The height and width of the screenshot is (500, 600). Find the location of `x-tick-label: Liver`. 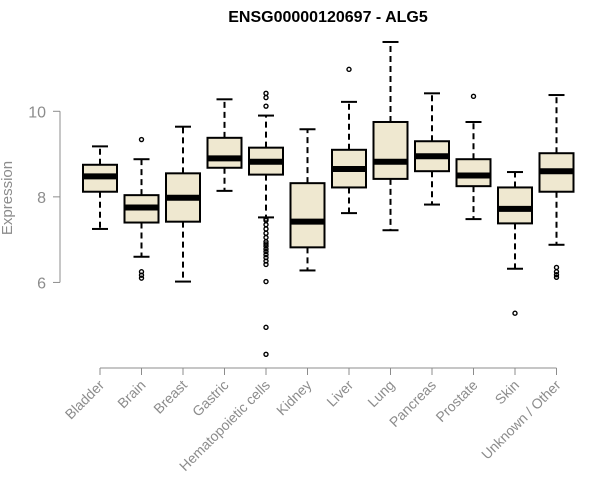

x-tick-label: Liver is located at coordinates (339, 393).